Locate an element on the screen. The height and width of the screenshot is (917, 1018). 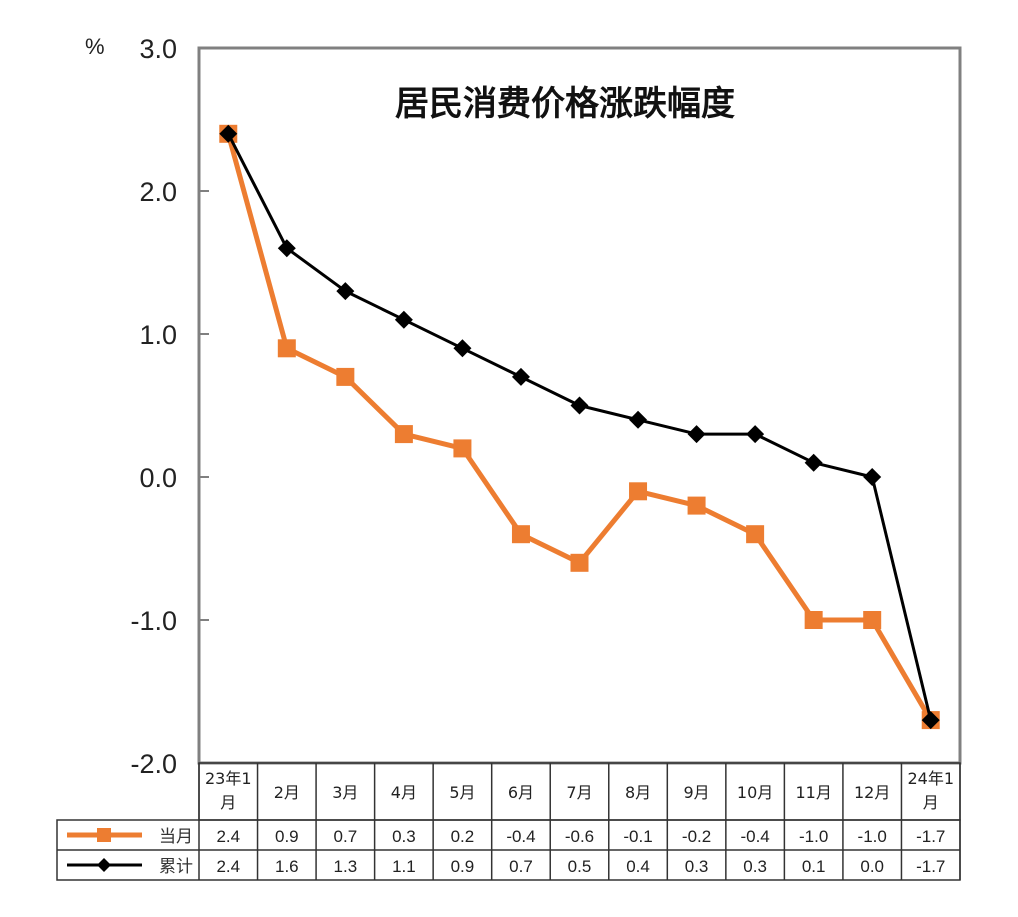
column-header: 6月 is located at coordinates (521, 792).